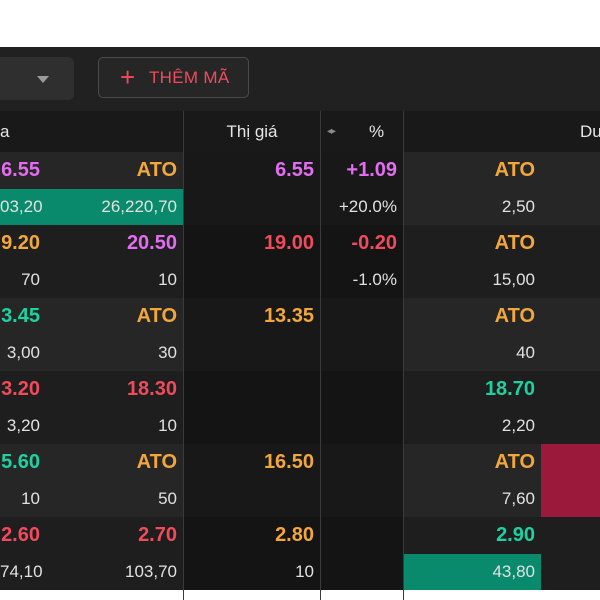  I want to click on bid-price-2: 9.20, so click(20, 243).